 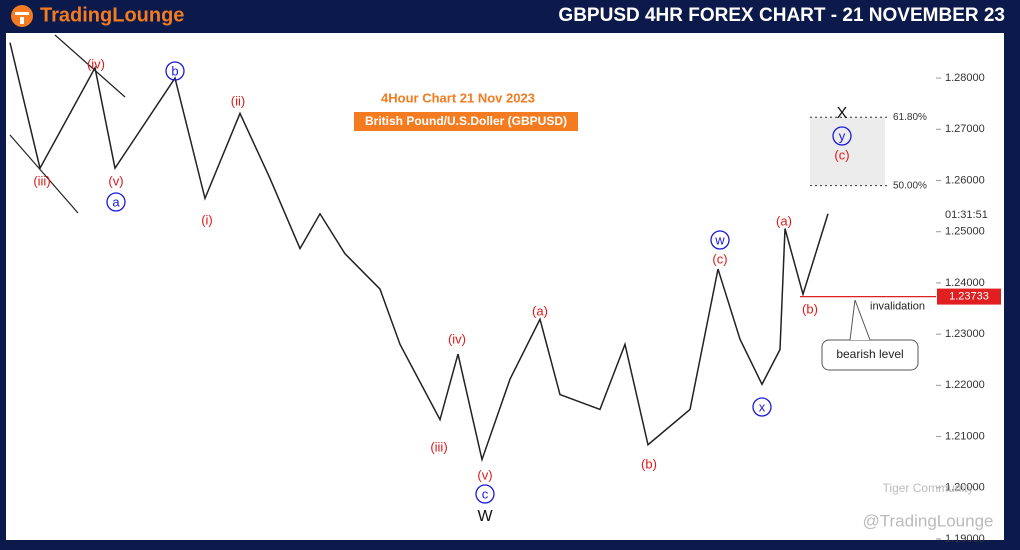 I want to click on wave-label: c, so click(x=485, y=493).